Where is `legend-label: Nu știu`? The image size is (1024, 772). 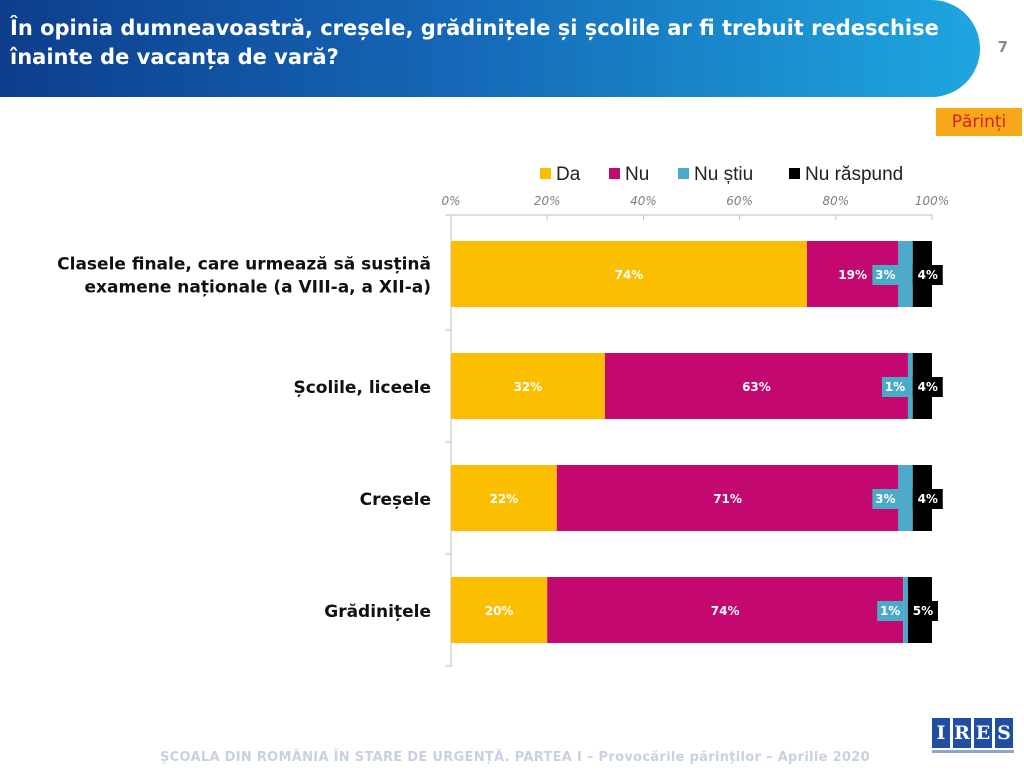 legend-label: Nu știu is located at coordinates (723, 174).